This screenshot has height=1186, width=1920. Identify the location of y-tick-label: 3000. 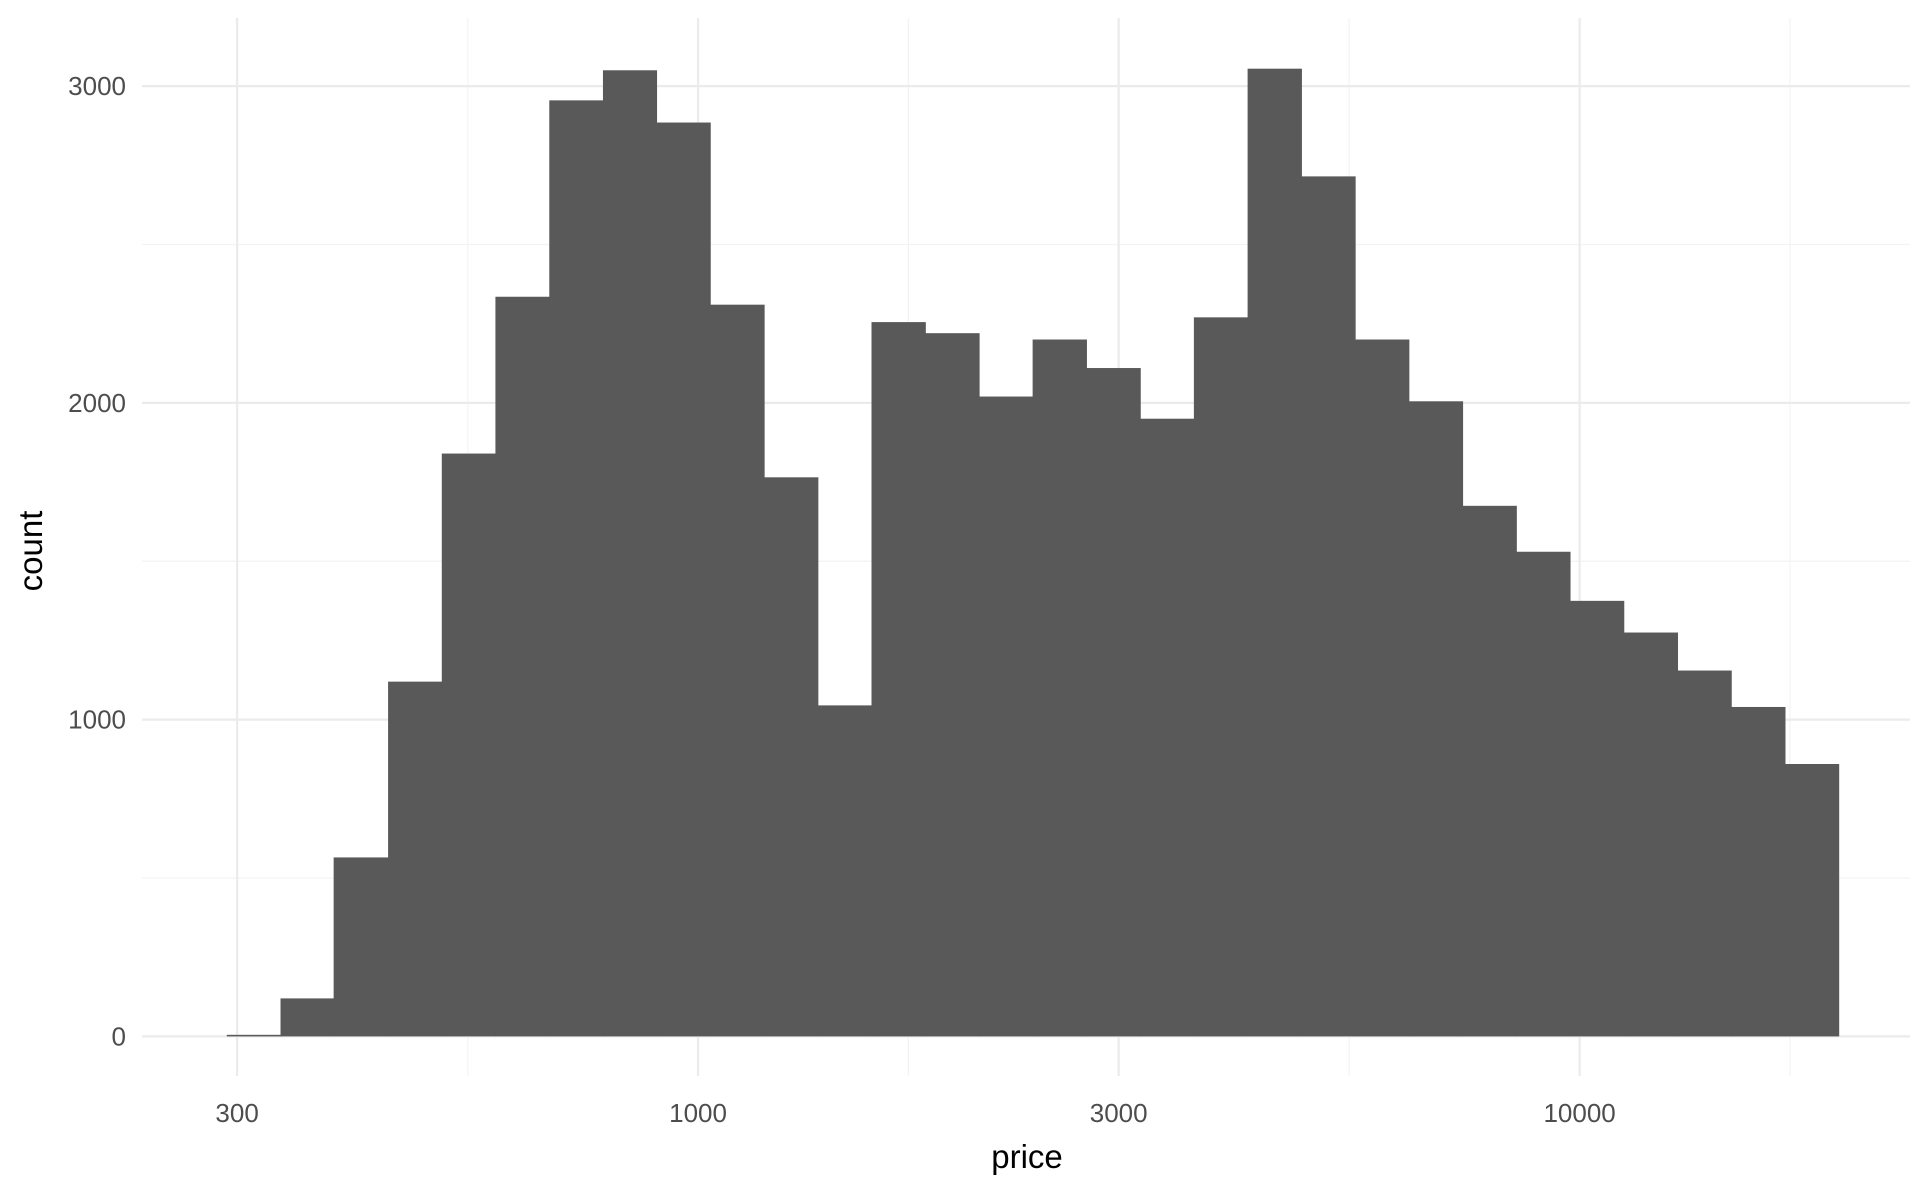
(97, 86).